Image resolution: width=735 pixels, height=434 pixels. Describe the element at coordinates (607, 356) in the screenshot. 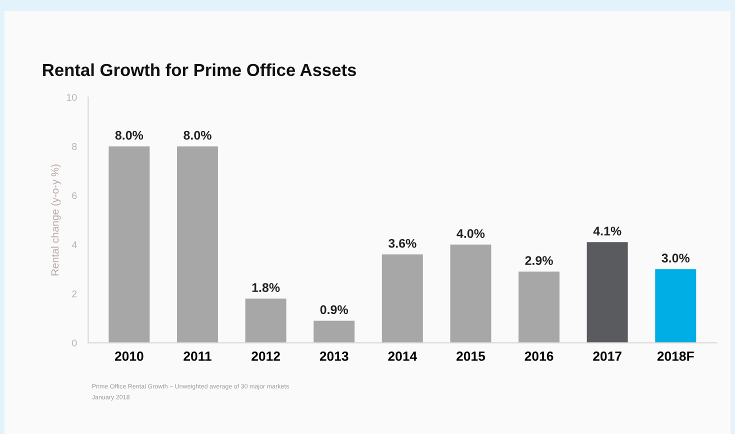

I see `x-tick-label: 2017` at that location.